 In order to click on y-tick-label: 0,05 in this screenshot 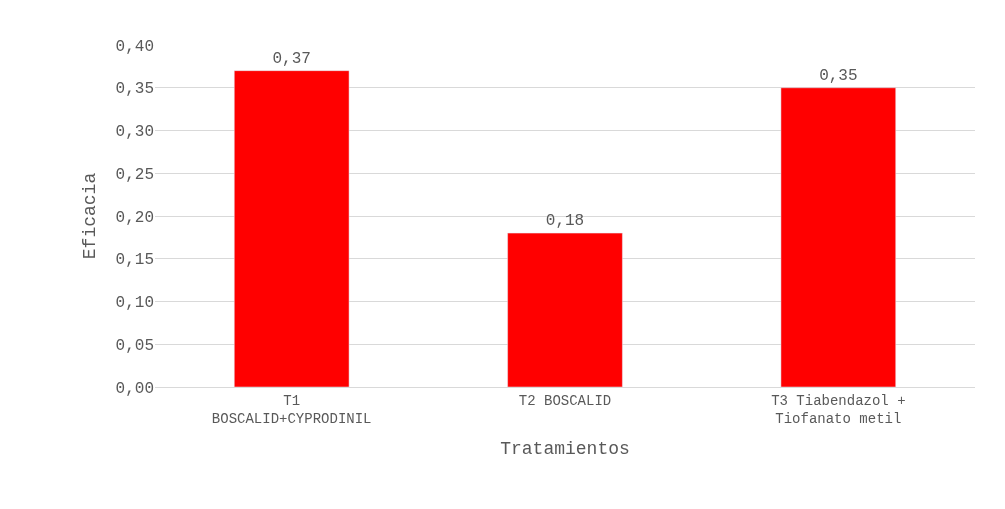, I will do `click(134, 345)`.